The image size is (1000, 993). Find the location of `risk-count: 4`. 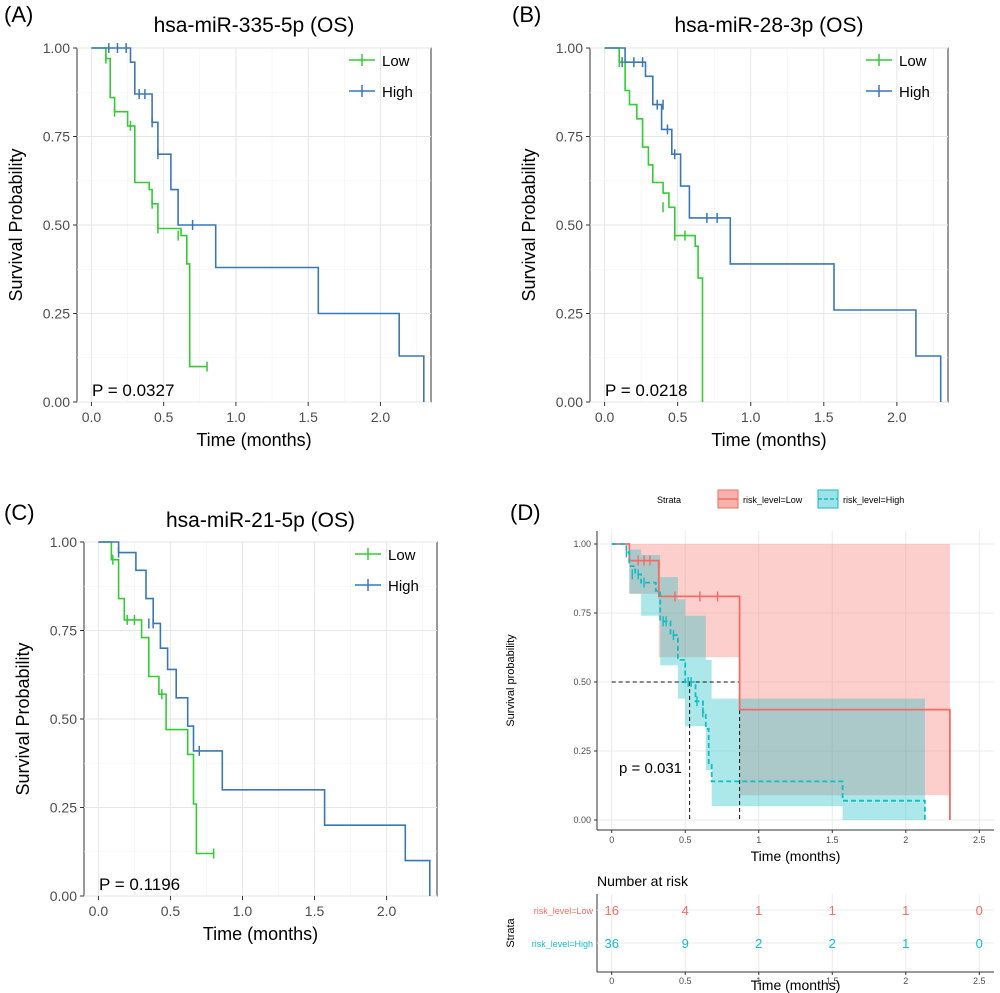

risk-count: 4 is located at coordinates (685, 910).